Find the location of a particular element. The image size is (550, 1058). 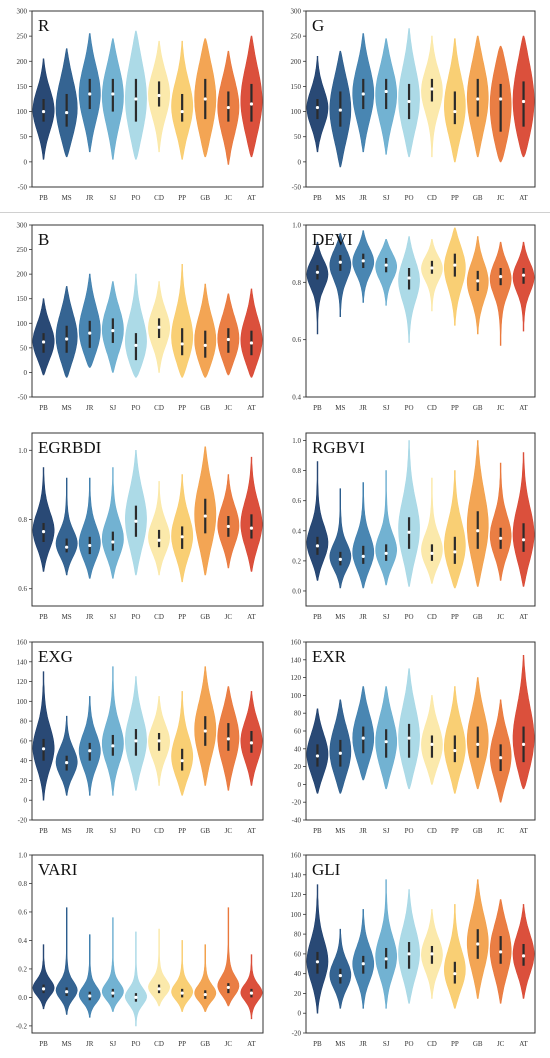

y-tick-label: 0.0 is located at coordinates (296, 591).